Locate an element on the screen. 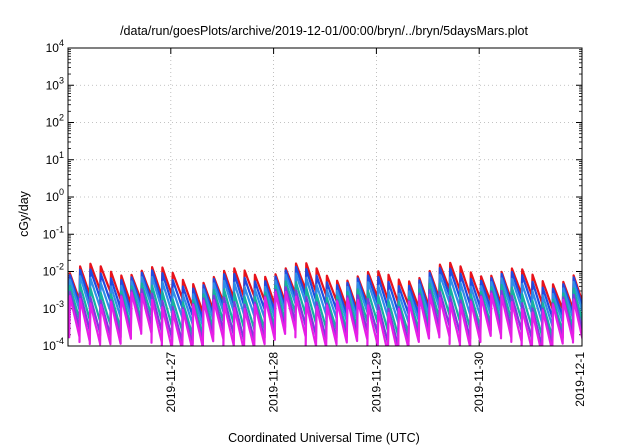 The height and width of the screenshot is (448, 640). x-tick-label: 2019-11-27 is located at coordinates (171, 382).